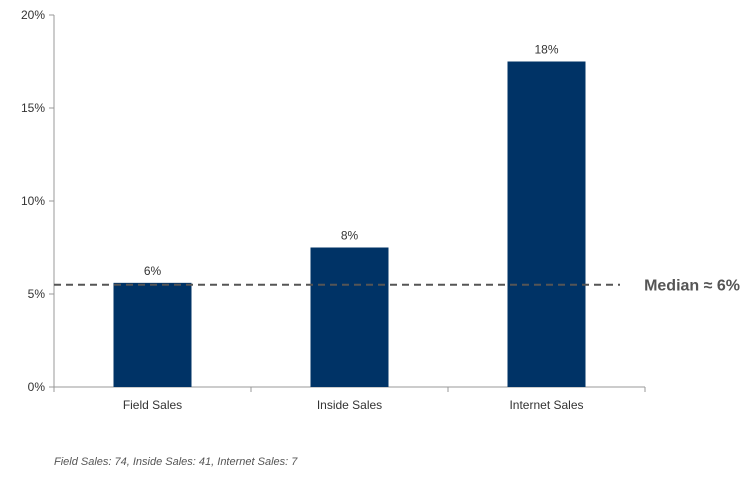  Describe the element at coordinates (349, 405) in the screenshot. I see `x-tick-label: Inside Sales` at that location.